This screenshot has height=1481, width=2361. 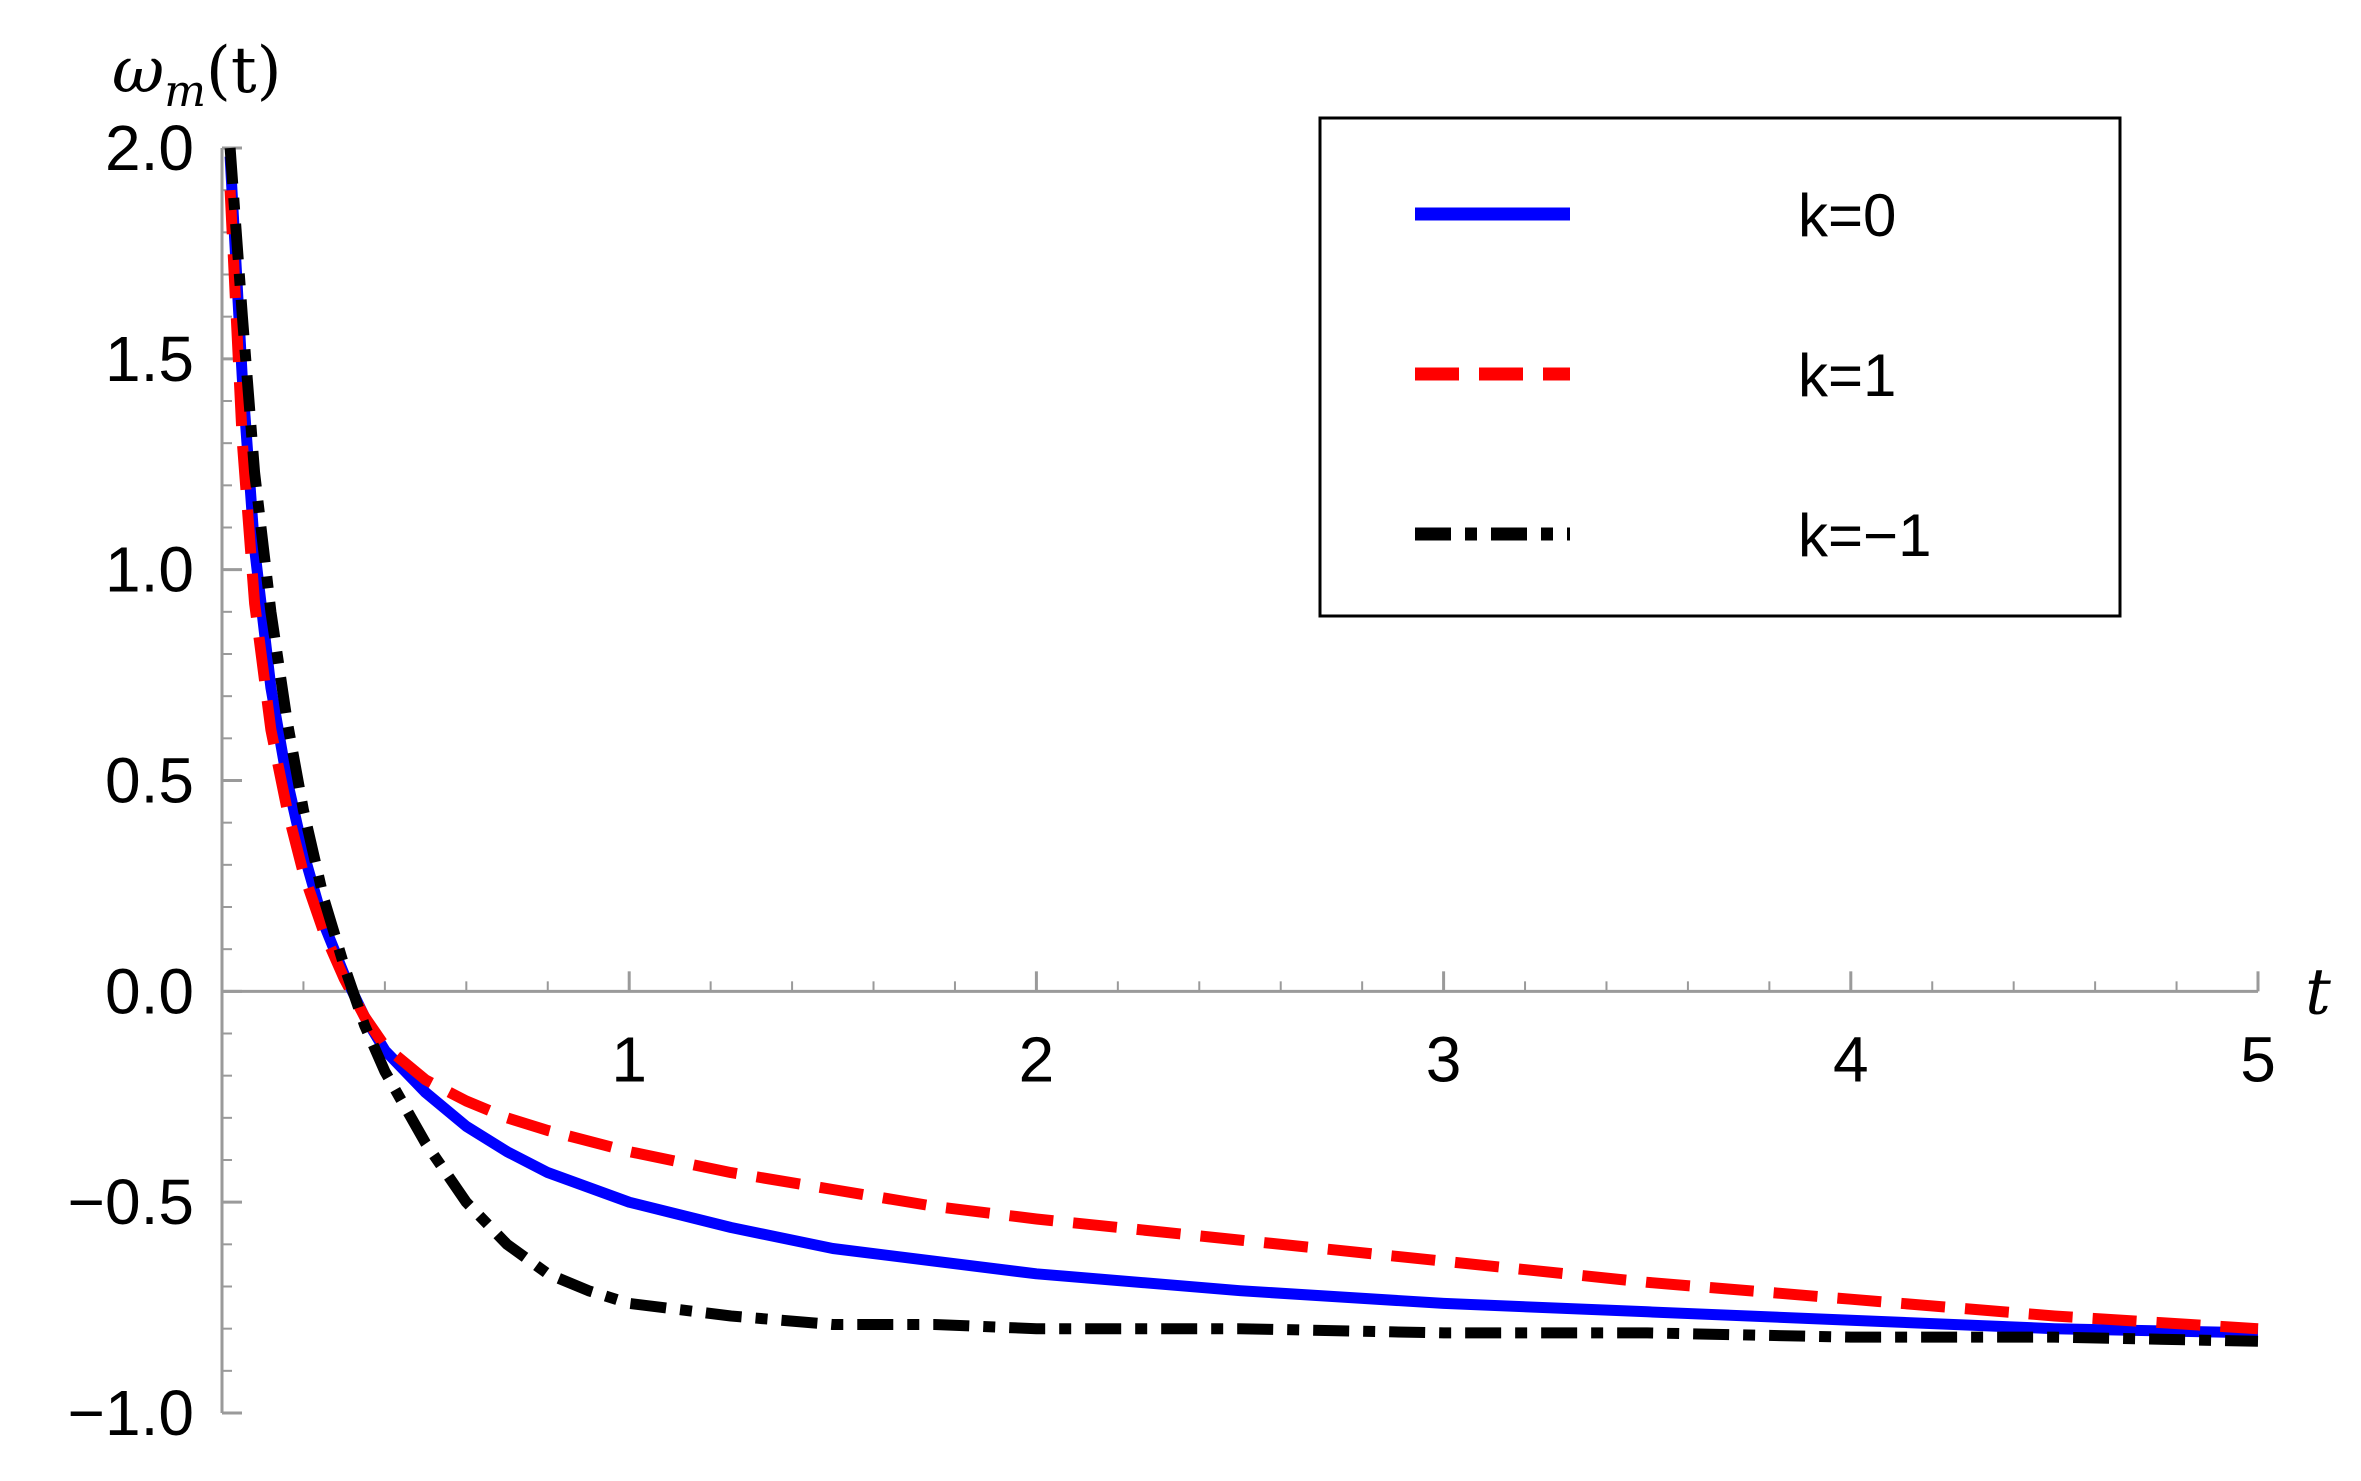 What do you see at coordinates (149, 359) in the screenshot?
I see `y-tick-label: 1.5` at bounding box center [149, 359].